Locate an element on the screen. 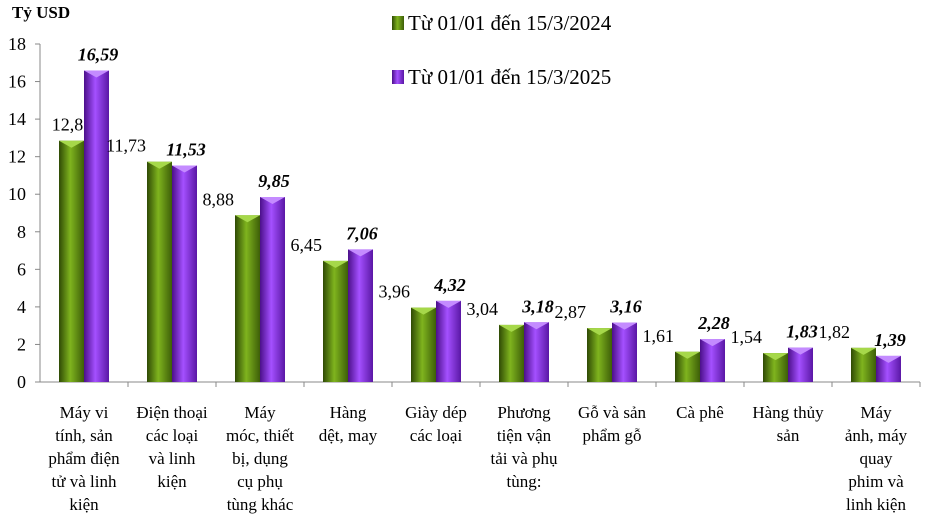  data-label: 4,32 is located at coordinates (449, 285).